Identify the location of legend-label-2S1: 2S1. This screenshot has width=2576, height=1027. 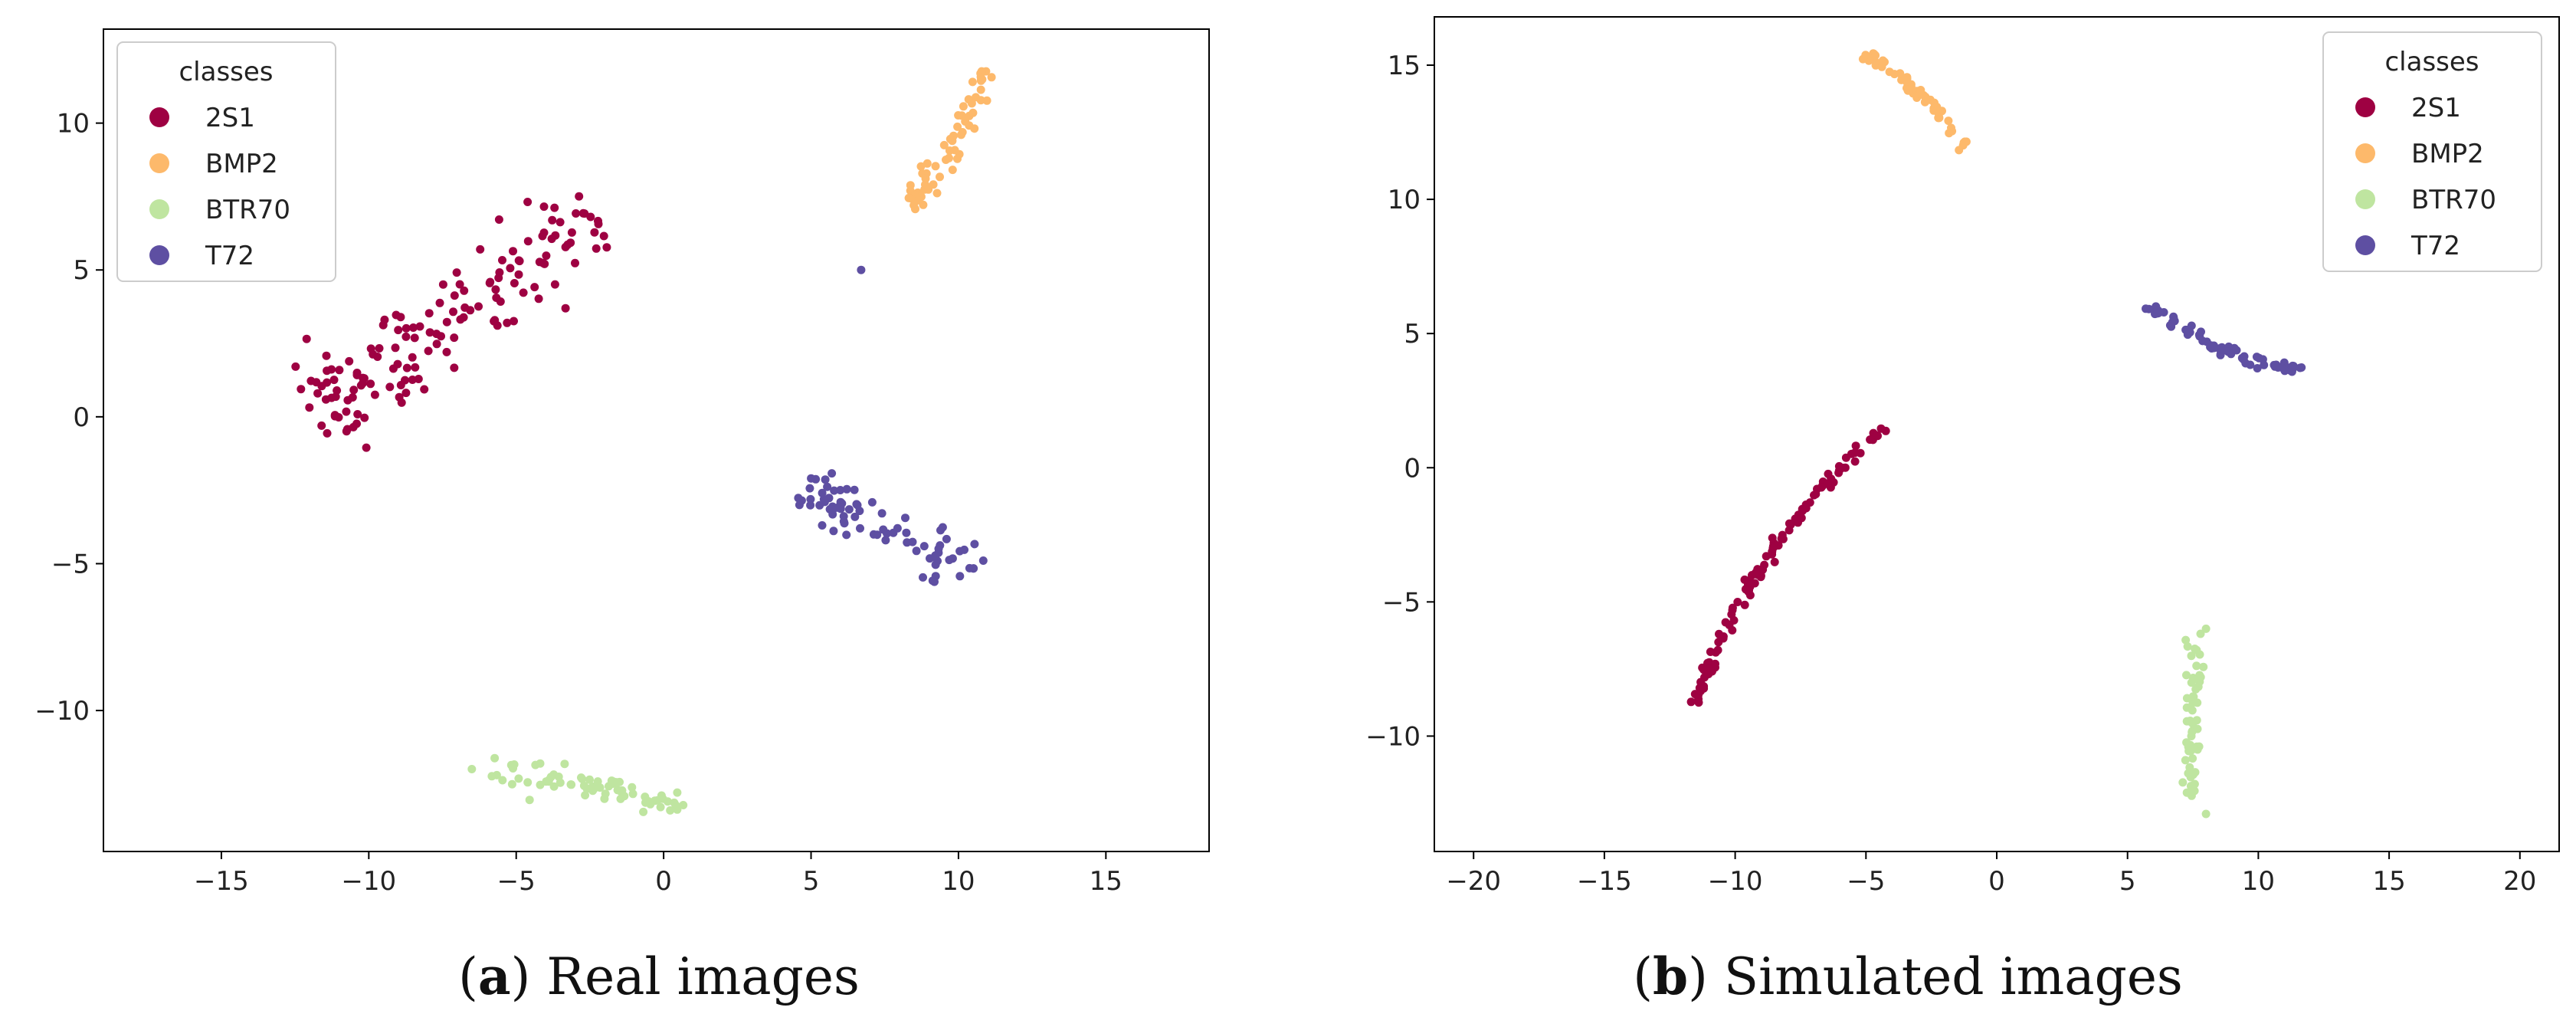
(2436, 108).